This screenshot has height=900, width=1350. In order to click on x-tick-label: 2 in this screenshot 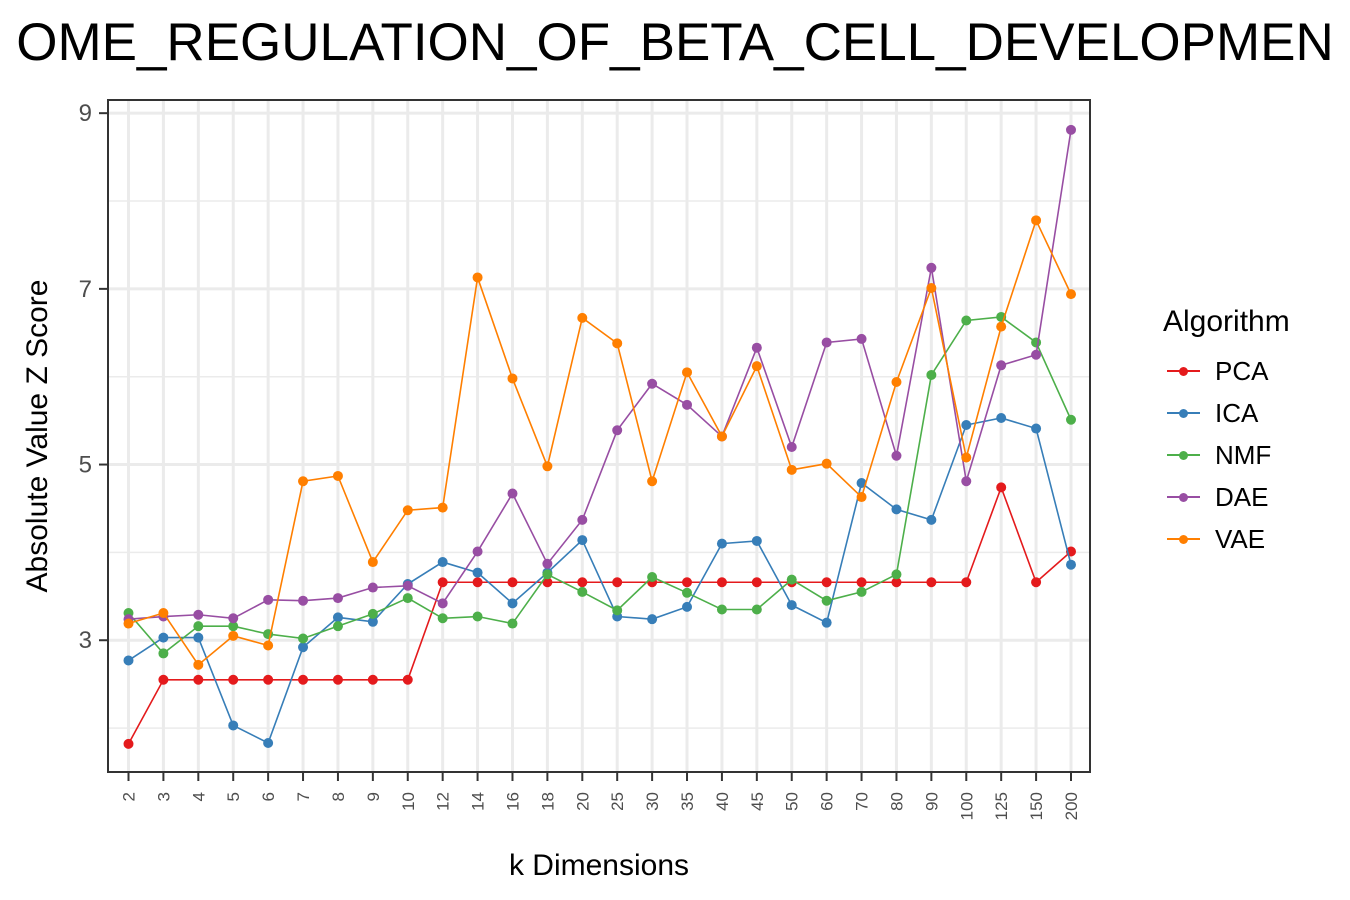, I will do `click(129, 796)`.